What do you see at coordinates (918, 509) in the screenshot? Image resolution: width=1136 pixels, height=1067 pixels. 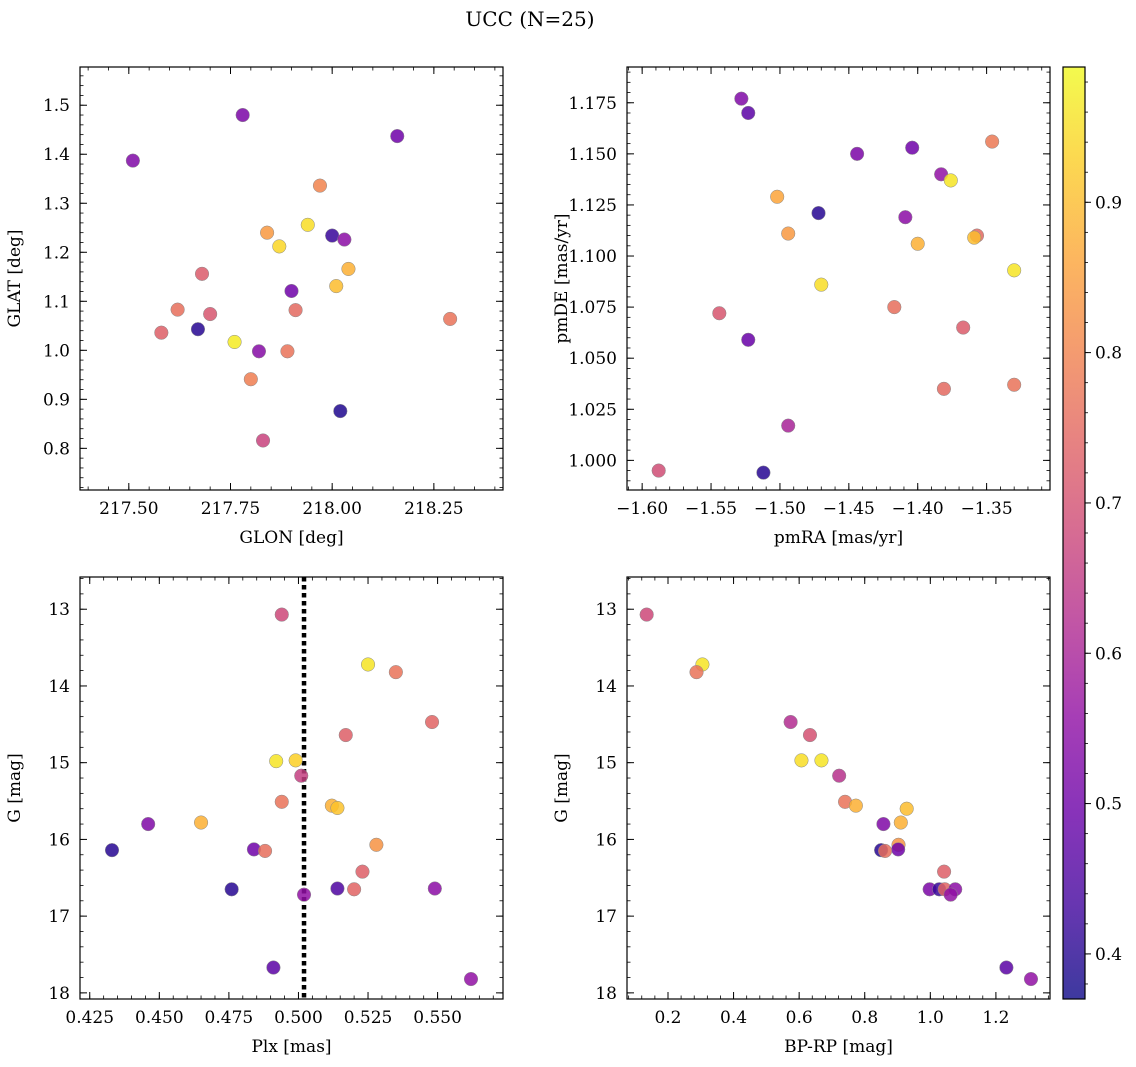 I see `x-tick-label: −1.40` at bounding box center [918, 509].